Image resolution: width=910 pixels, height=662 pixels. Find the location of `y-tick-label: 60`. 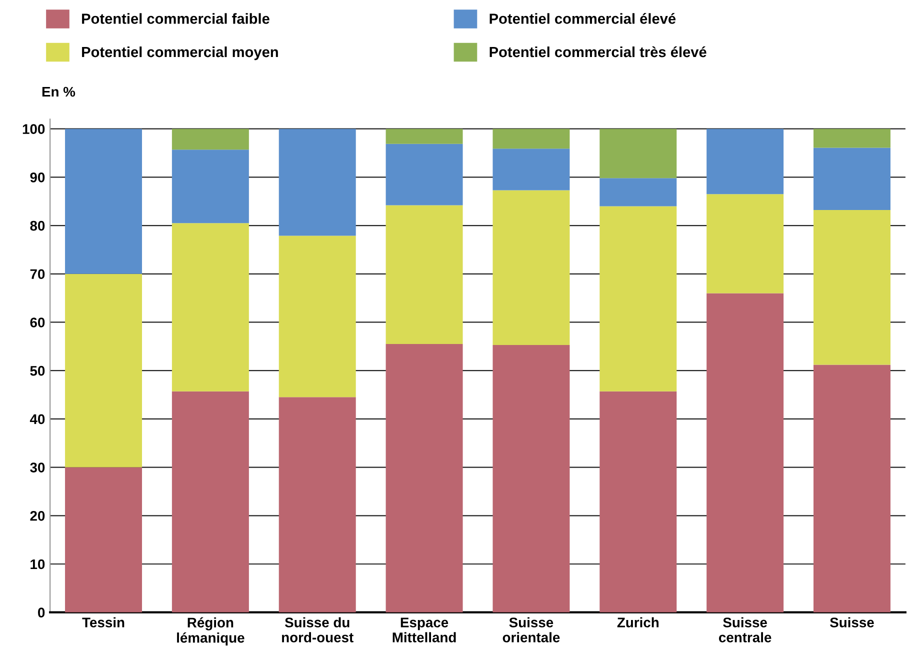

y-tick-label: 60 is located at coordinates (37, 323).